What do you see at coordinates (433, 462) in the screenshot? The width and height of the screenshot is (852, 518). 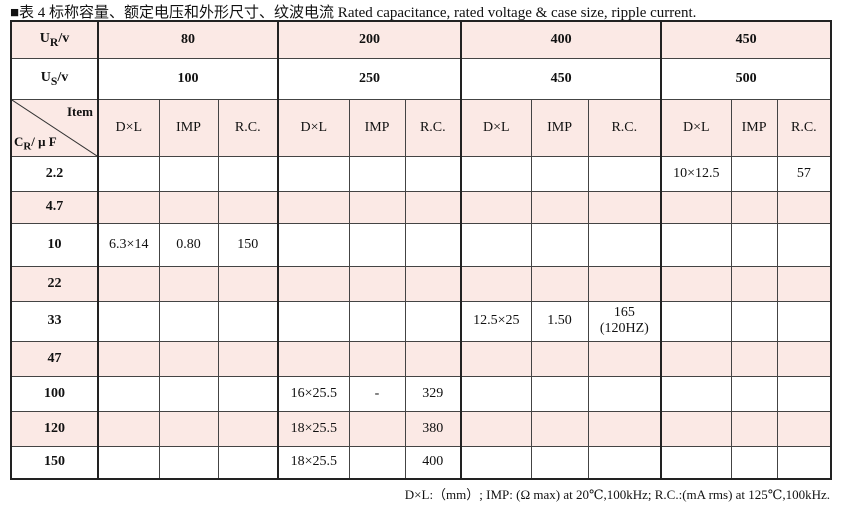 I see `cell: 400` at bounding box center [433, 462].